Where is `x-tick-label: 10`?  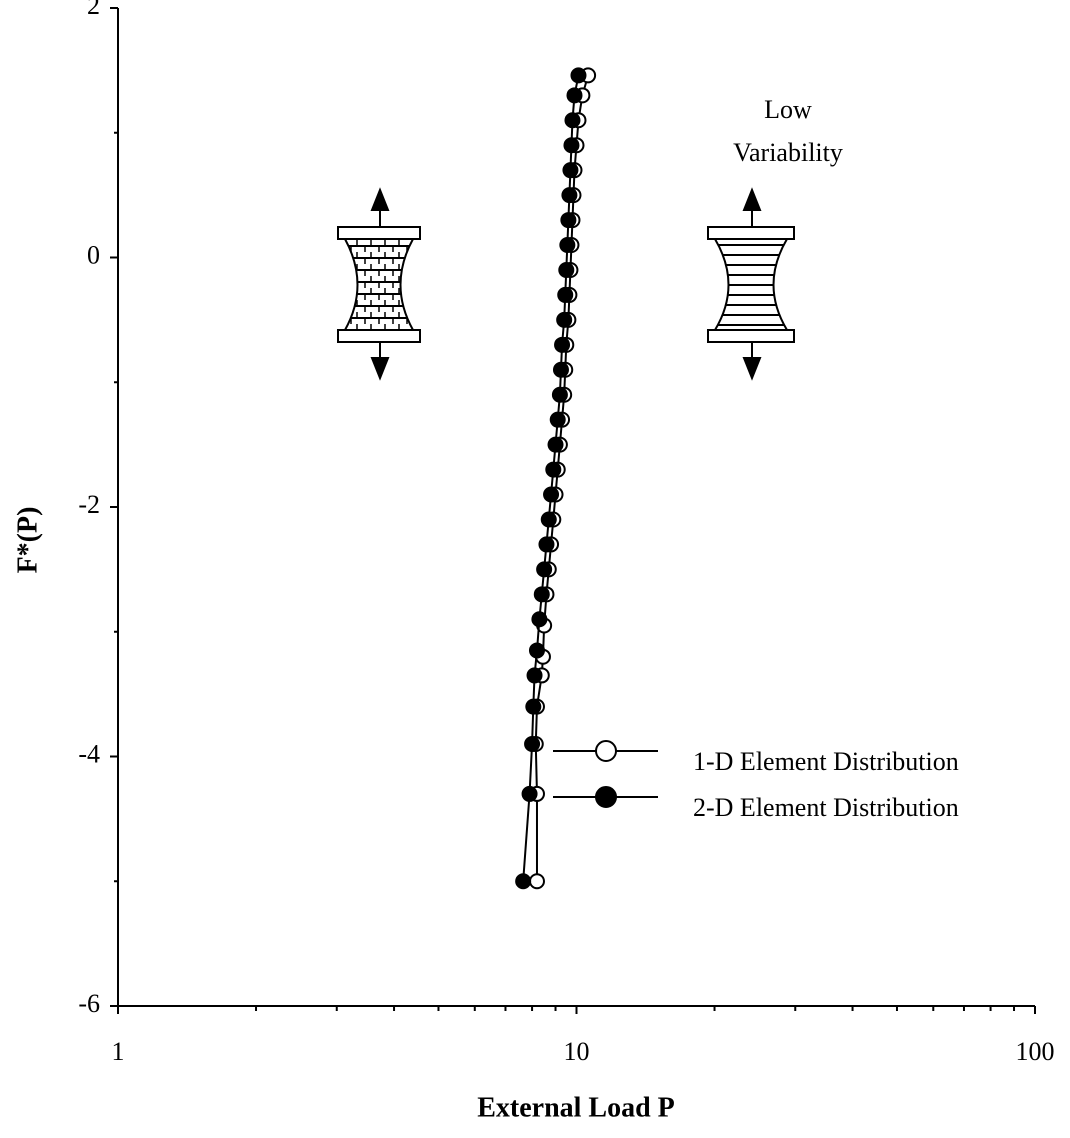 x-tick-label: 10 is located at coordinates (577, 1051).